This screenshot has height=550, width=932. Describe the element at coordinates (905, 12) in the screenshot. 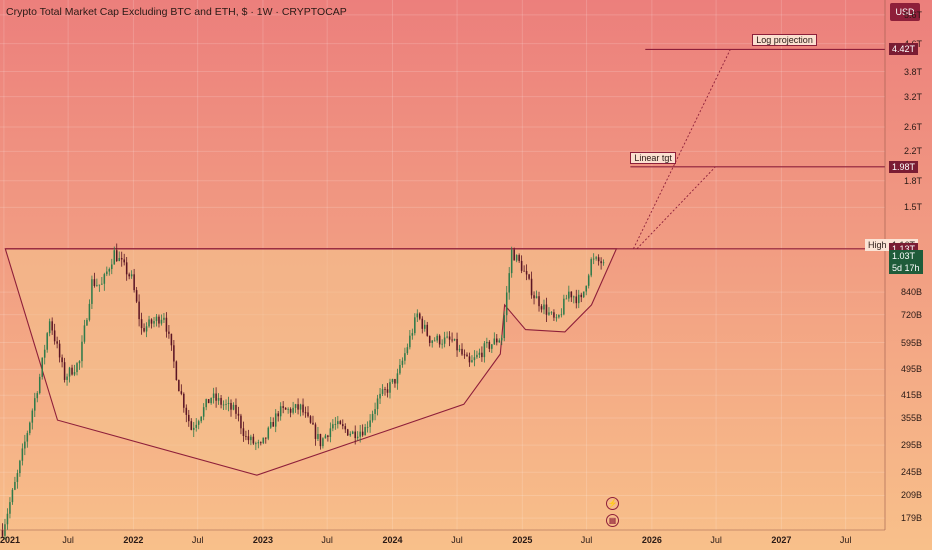

I see `currency-button: USD` at that location.